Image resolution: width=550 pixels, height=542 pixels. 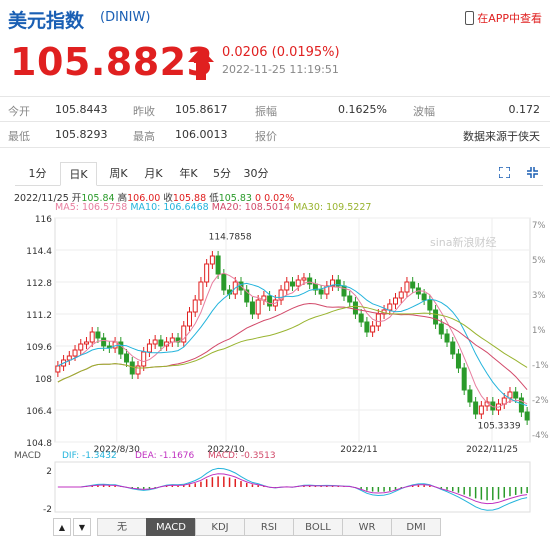 I want to click on y-tick-label: 106.4, so click(x=39, y=412).